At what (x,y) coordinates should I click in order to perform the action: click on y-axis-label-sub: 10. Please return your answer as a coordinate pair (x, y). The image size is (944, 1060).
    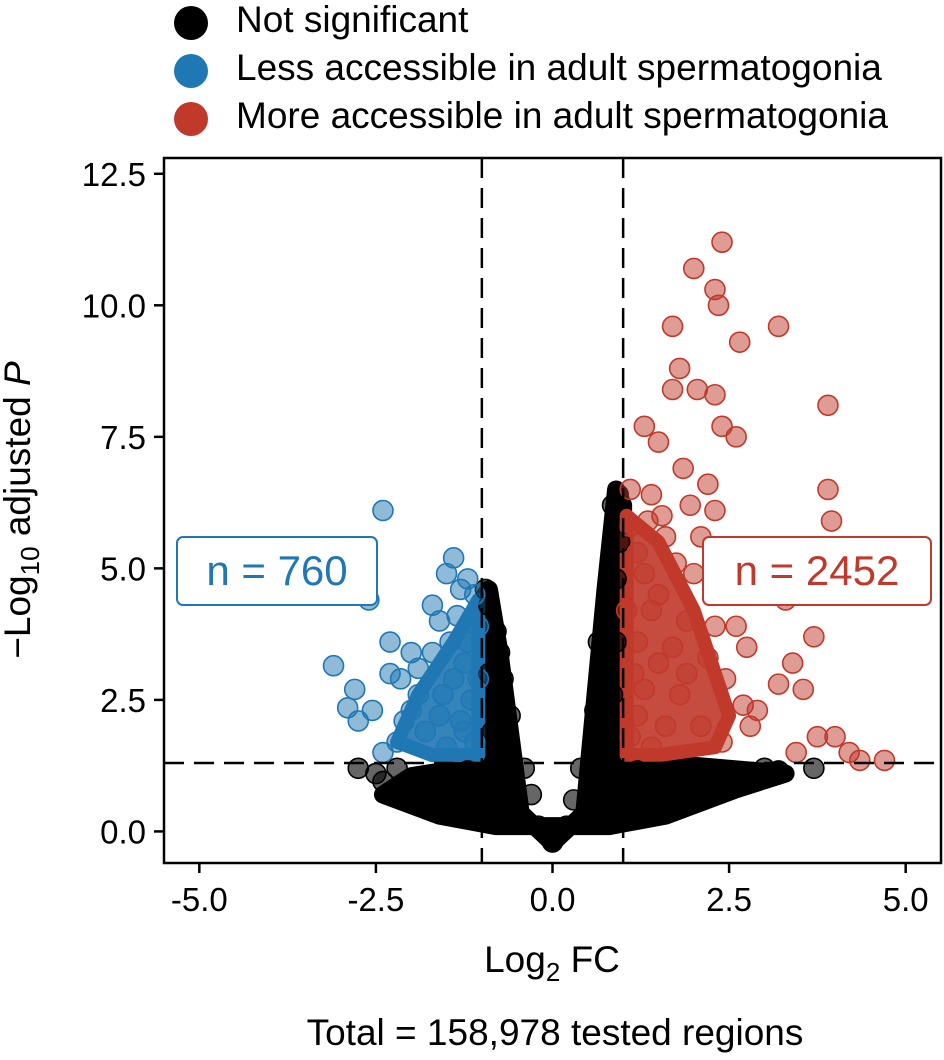
    Looking at the image, I should click on (30, 560).